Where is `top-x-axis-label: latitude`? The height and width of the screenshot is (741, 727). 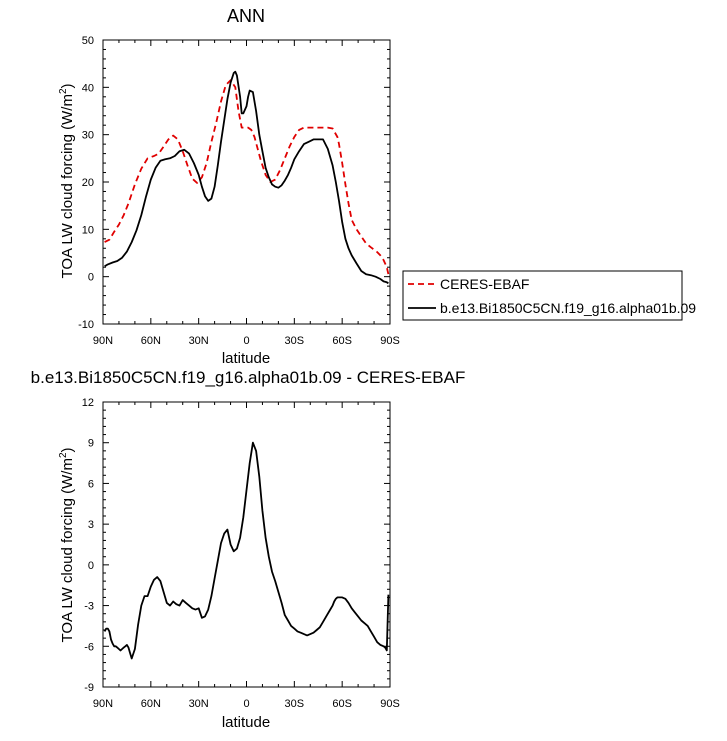
top-x-axis-label: latitude is located at coordinates (246, 358).